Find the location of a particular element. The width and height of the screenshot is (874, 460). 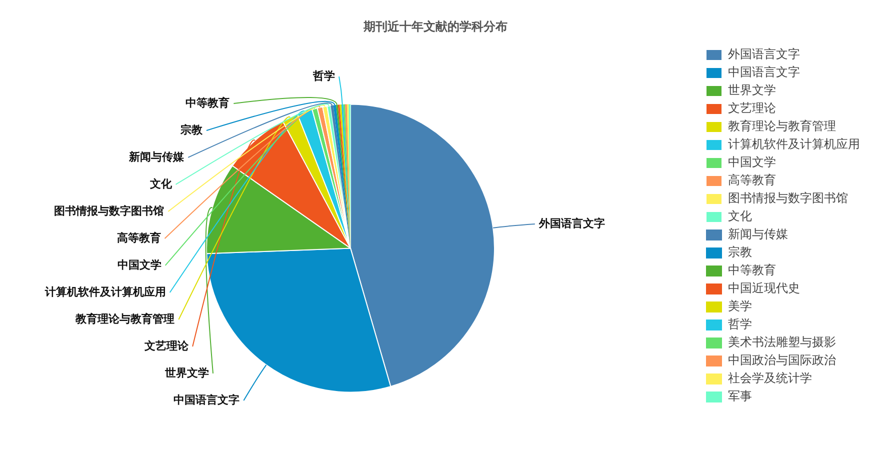

data-label: 世界文学 is located at coordinates (187, 373).